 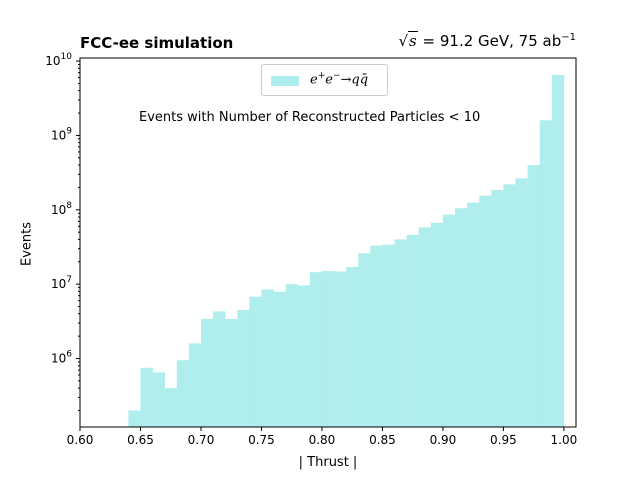 I want to click on y-tick-label: 10⁹, so click(x=61, y=134).